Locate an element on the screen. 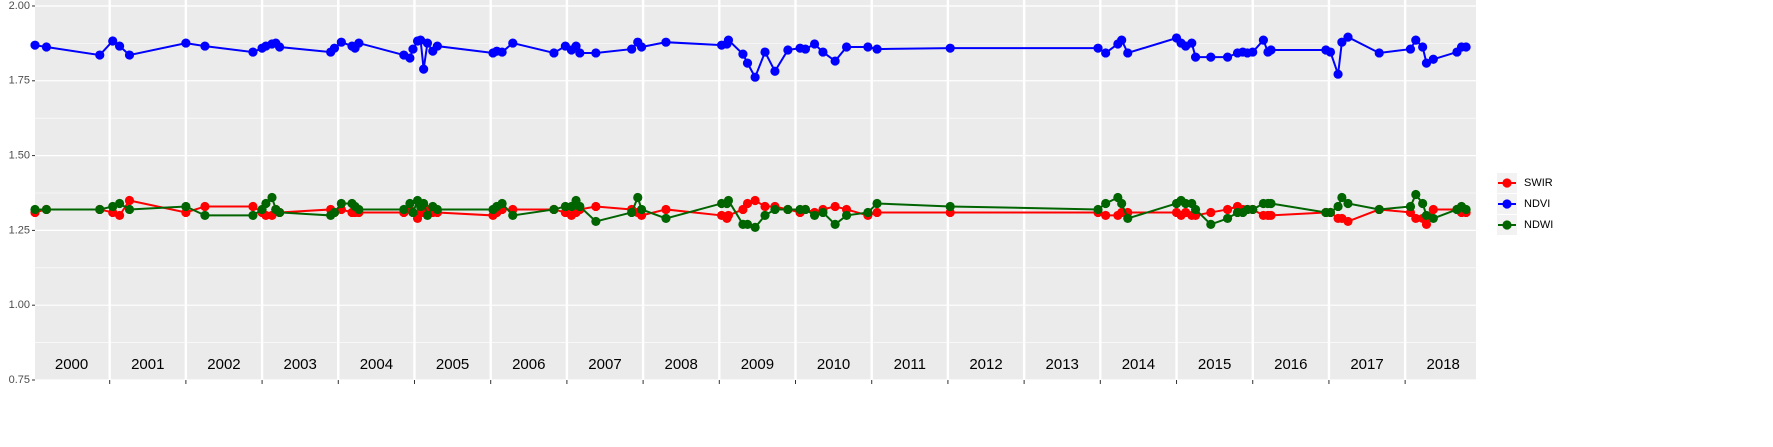 Image resolution: width=1773 pixels, height=447 pixels. year-label: 2010 is located at coordinates (833, 364).